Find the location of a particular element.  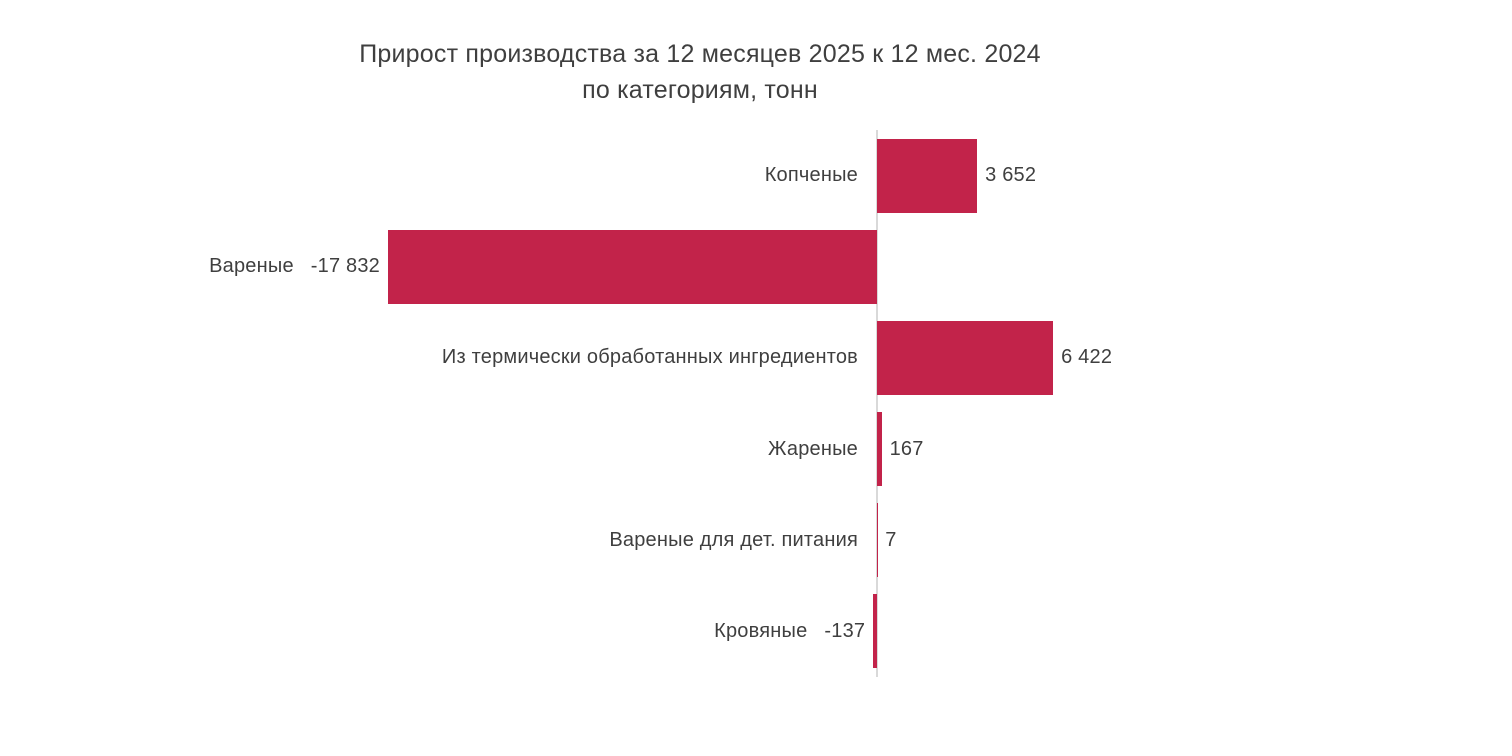

bar-row: Вареные -17 832 is located at coordinates (756, 266).